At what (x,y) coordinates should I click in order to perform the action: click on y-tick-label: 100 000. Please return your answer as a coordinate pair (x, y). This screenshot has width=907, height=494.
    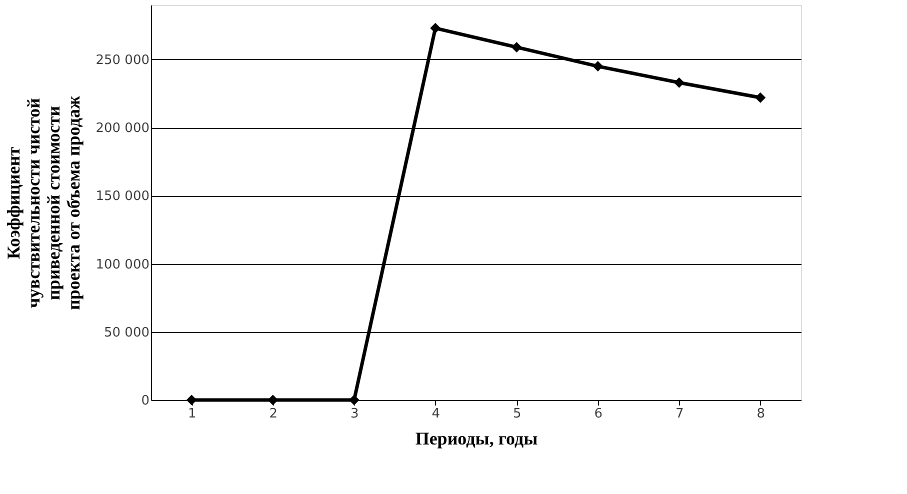
    Looking at the image, I should click on (123, 264).